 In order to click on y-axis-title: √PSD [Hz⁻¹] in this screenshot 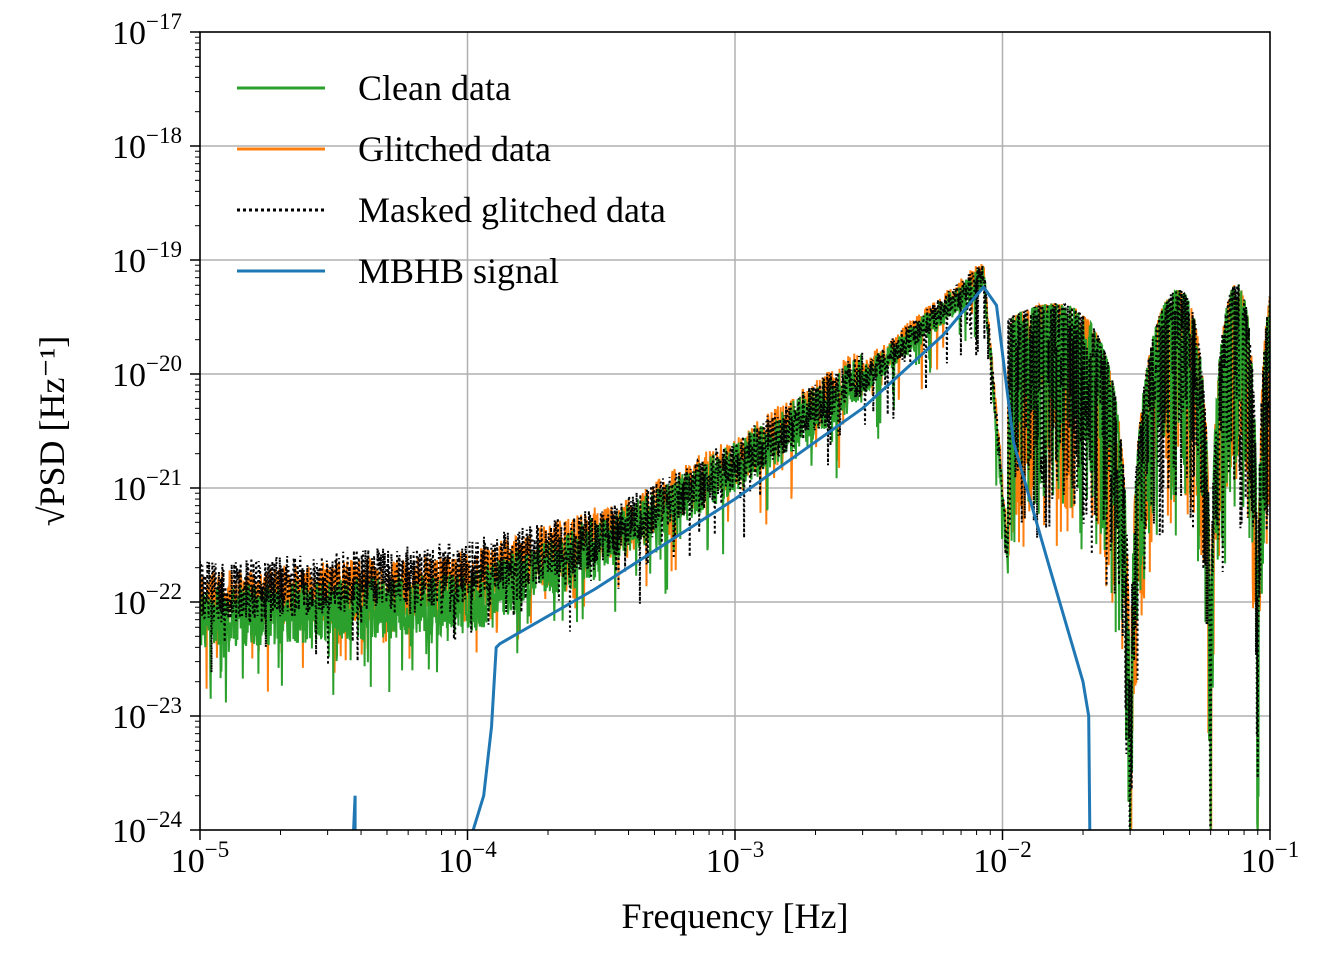, I will do `click(52, 431)`.